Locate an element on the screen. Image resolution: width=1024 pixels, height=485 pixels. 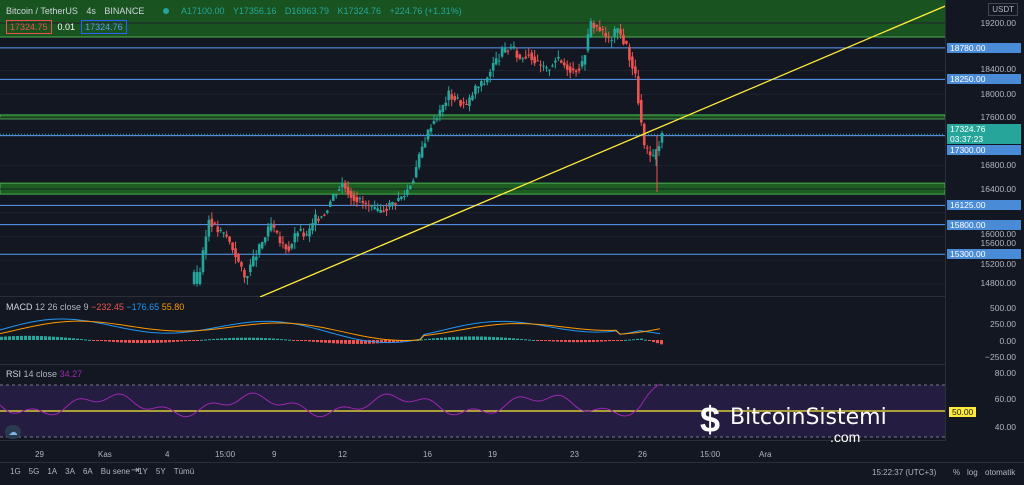
timeframe-button: 1Y is located at coordinates (143, 471).